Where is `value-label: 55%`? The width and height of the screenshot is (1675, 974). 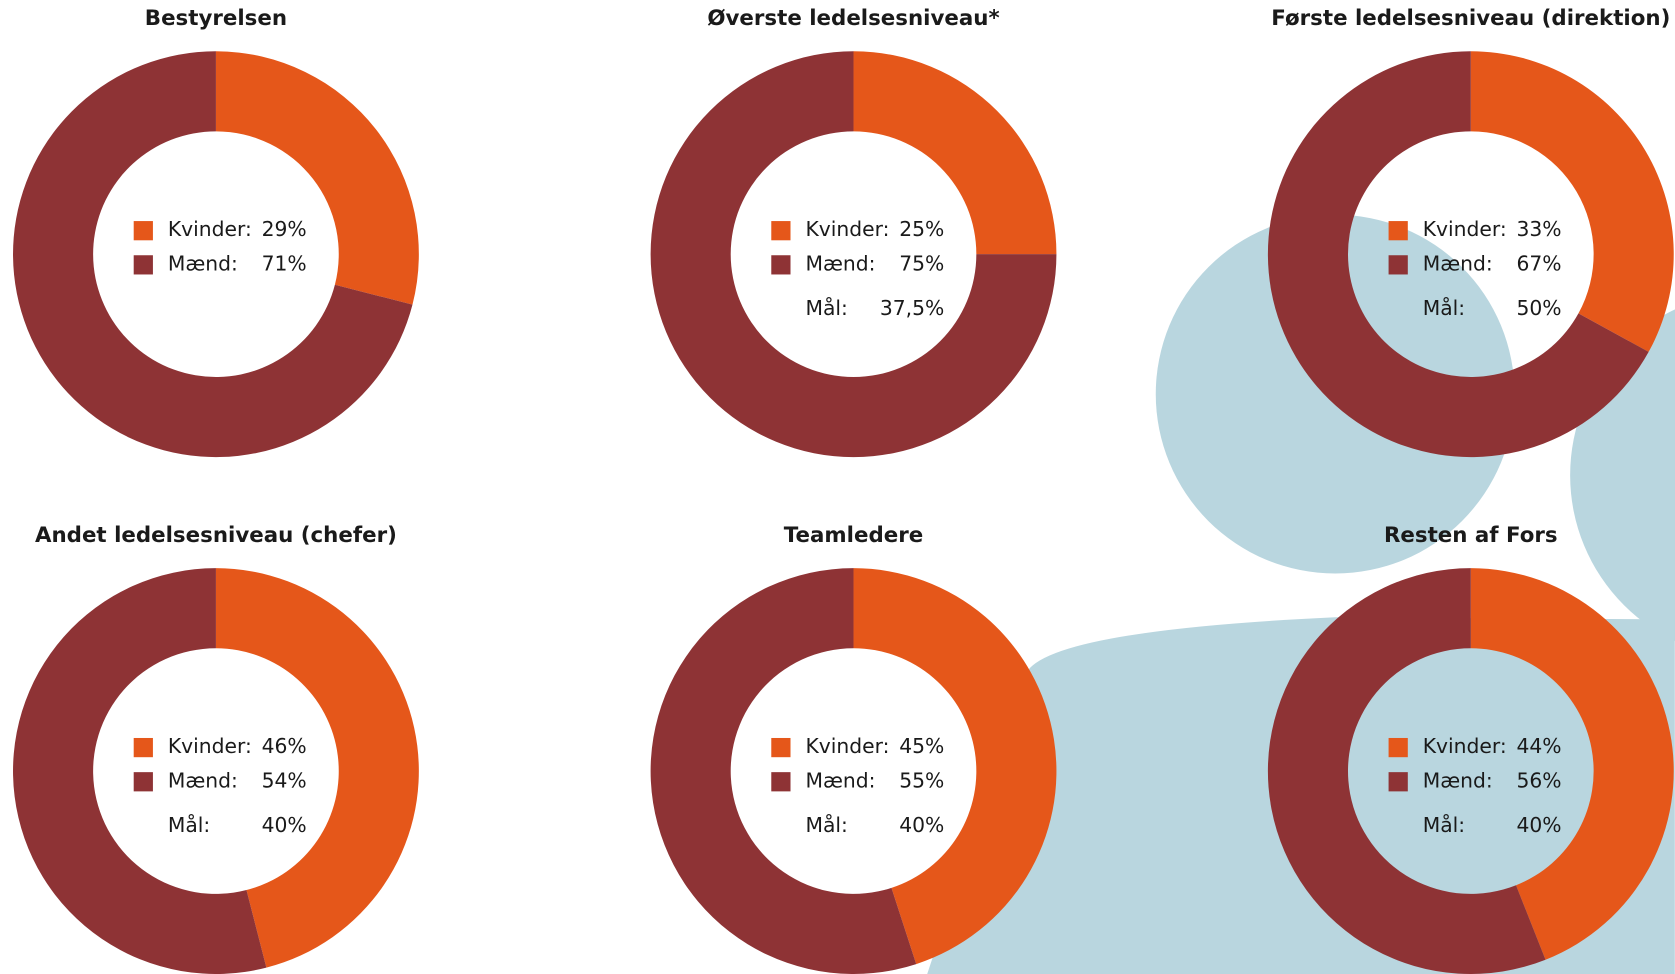 value-label: 55% is located at coordinates (921, 780).